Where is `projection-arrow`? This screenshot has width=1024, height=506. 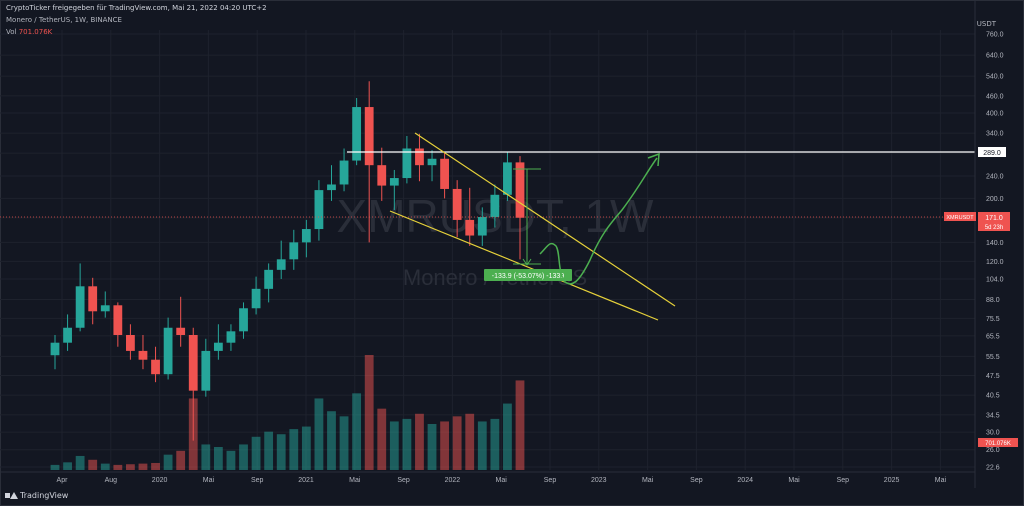 projection-arrow is located at coordinates (598, 221).